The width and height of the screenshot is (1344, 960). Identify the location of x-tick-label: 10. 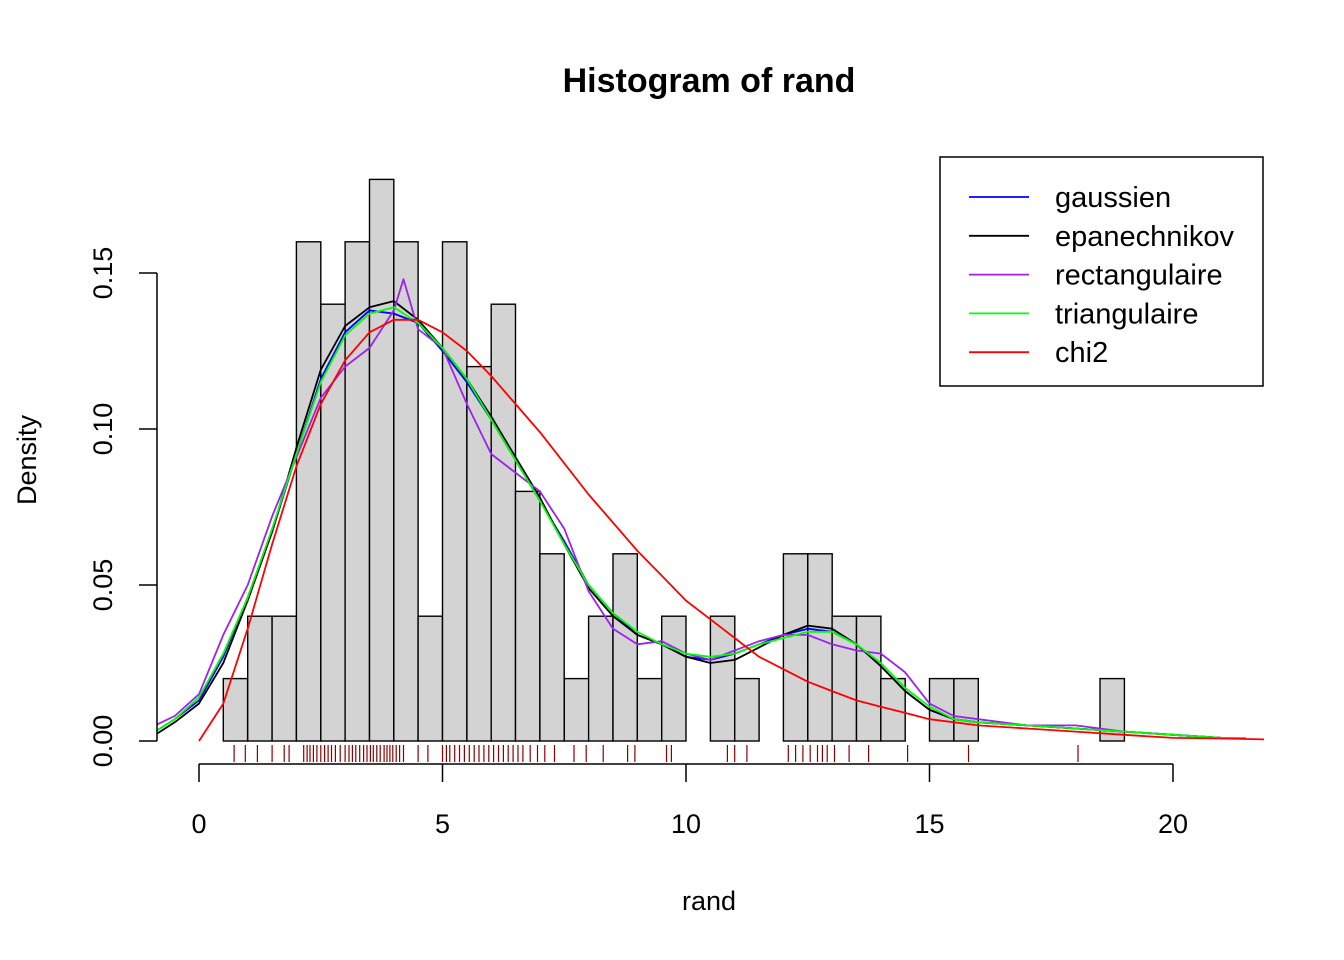
(686, 824).